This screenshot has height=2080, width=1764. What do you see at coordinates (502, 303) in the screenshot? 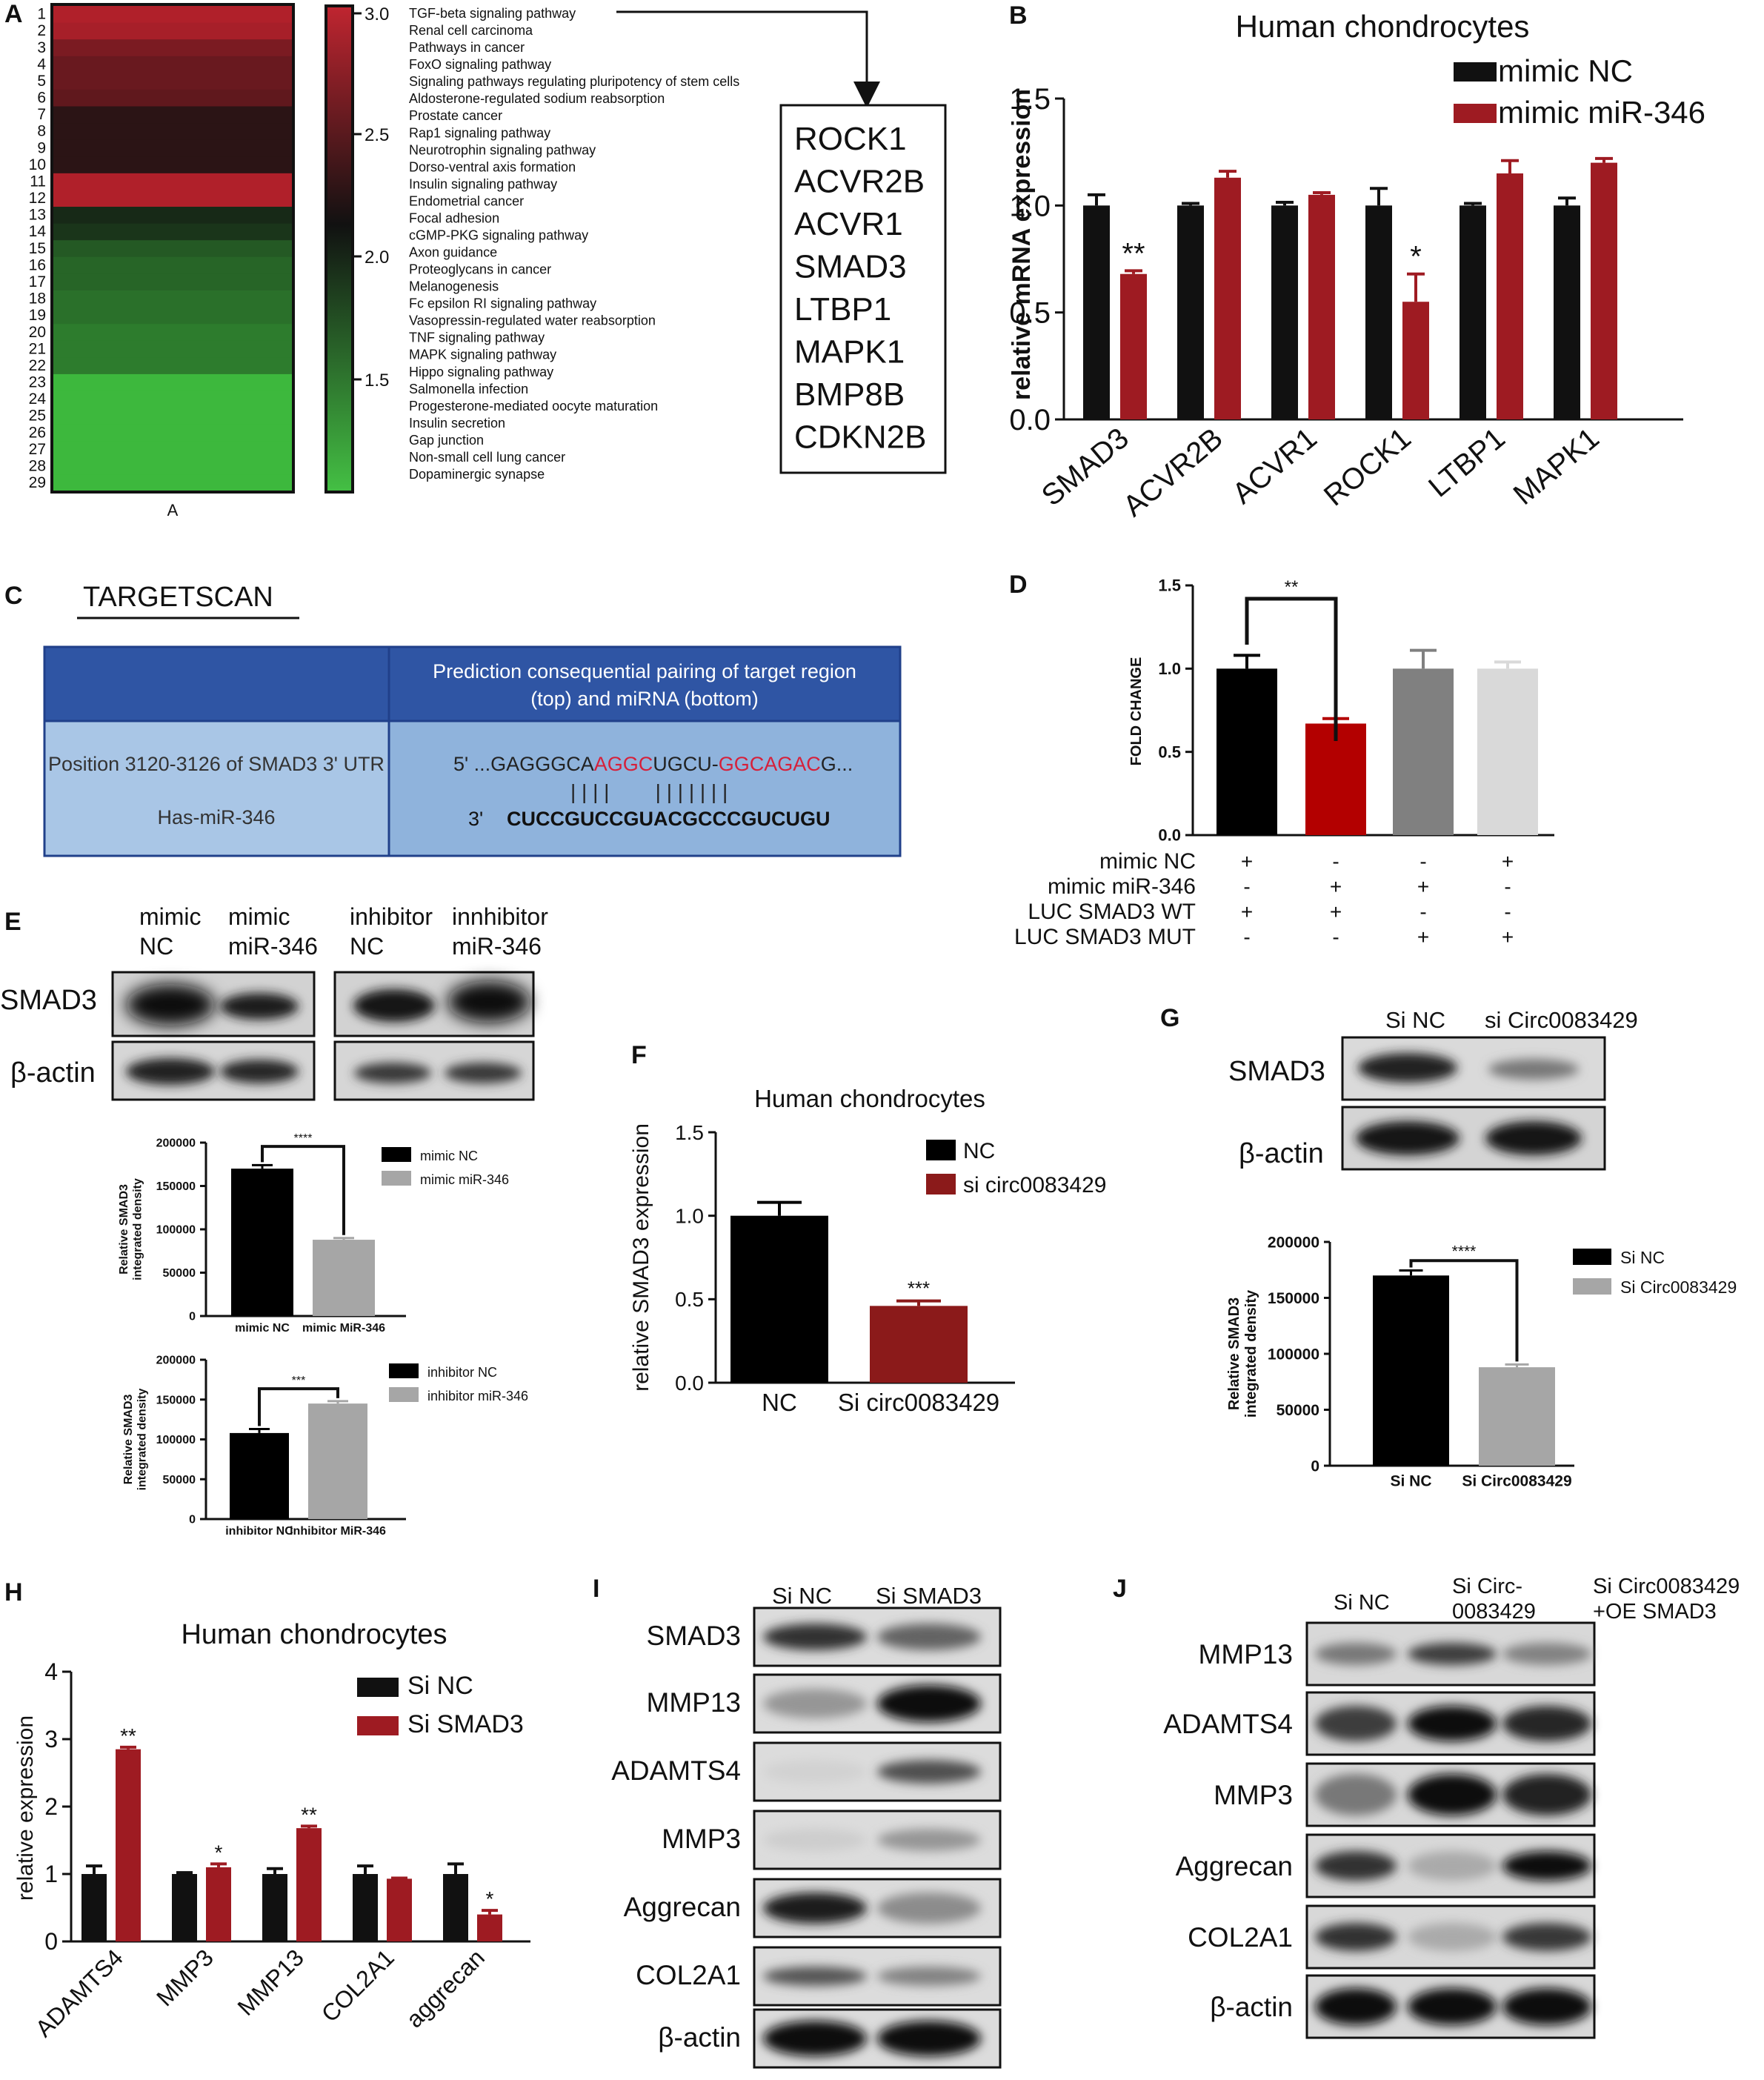
I see `pathway-name: Fc epsilon RI signaling pathway` at bounding box center [502, 303].